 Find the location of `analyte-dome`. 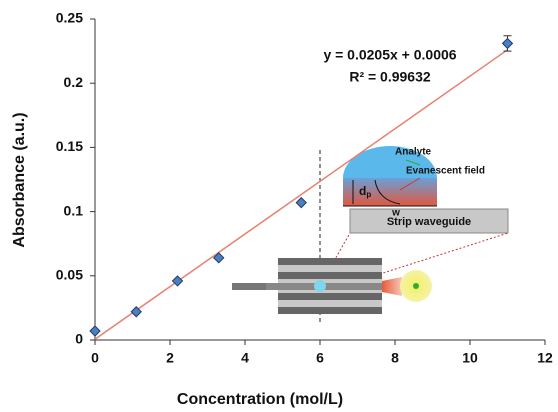

analyte-dome is located at coordinates (390, 162).